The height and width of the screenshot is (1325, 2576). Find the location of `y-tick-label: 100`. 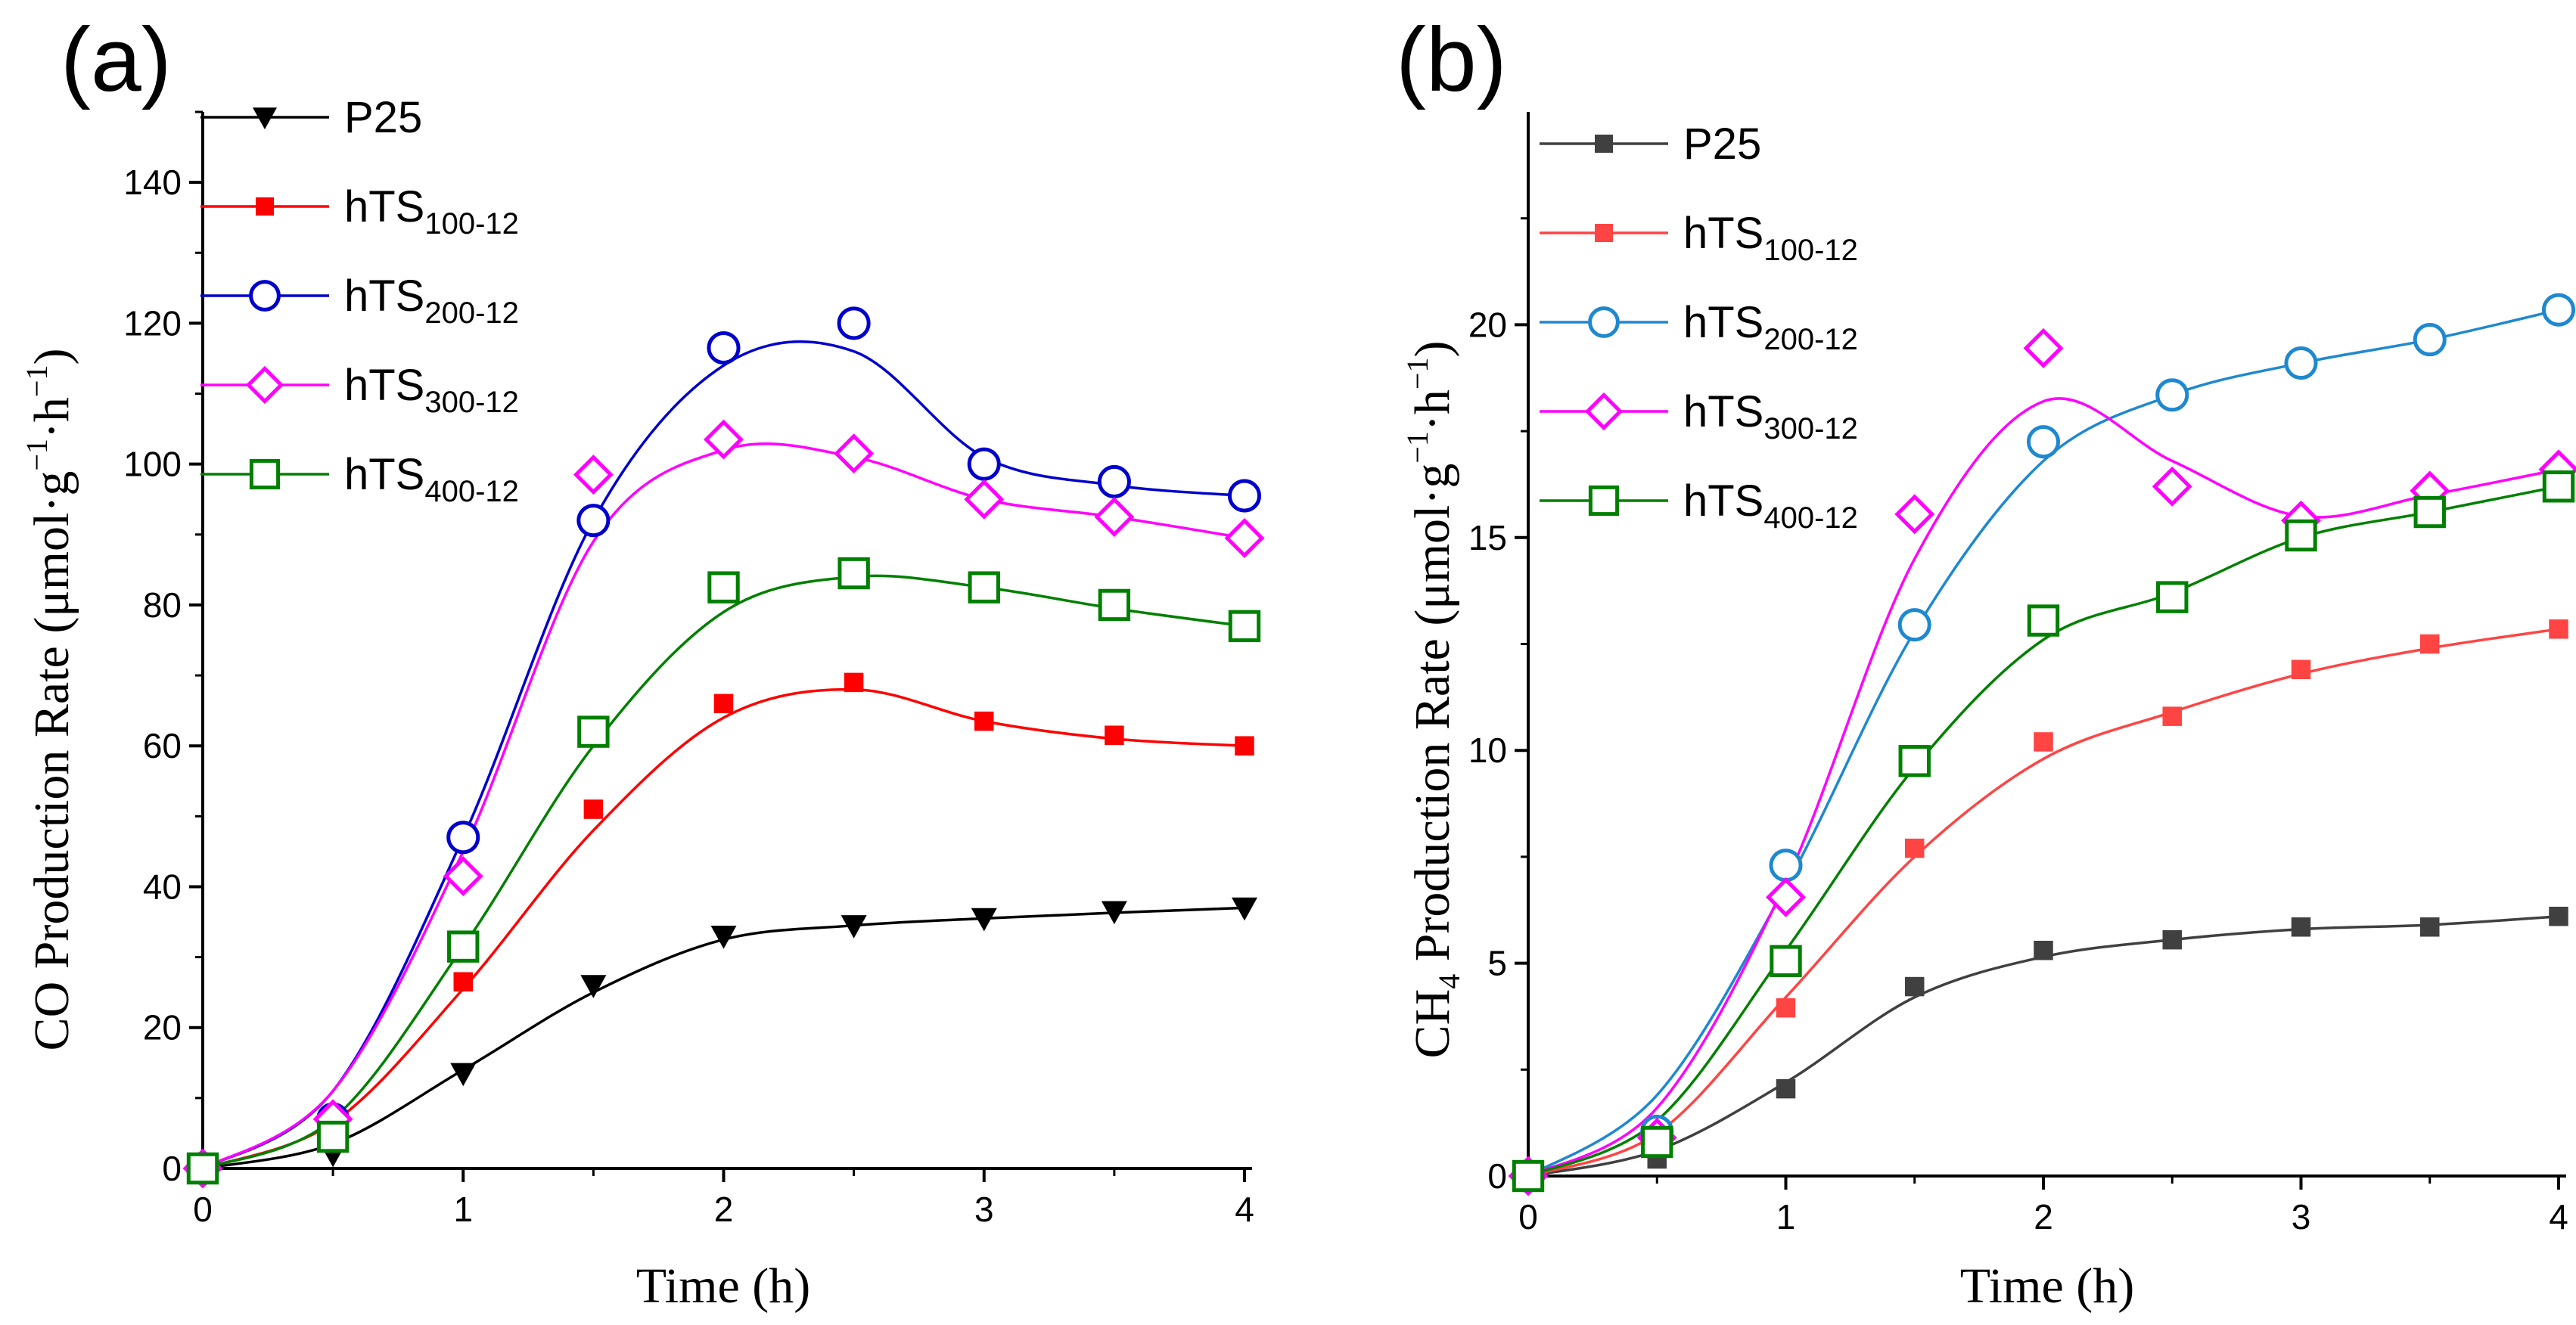

y-tick-label: 100 is located at coordinates (152, 465).